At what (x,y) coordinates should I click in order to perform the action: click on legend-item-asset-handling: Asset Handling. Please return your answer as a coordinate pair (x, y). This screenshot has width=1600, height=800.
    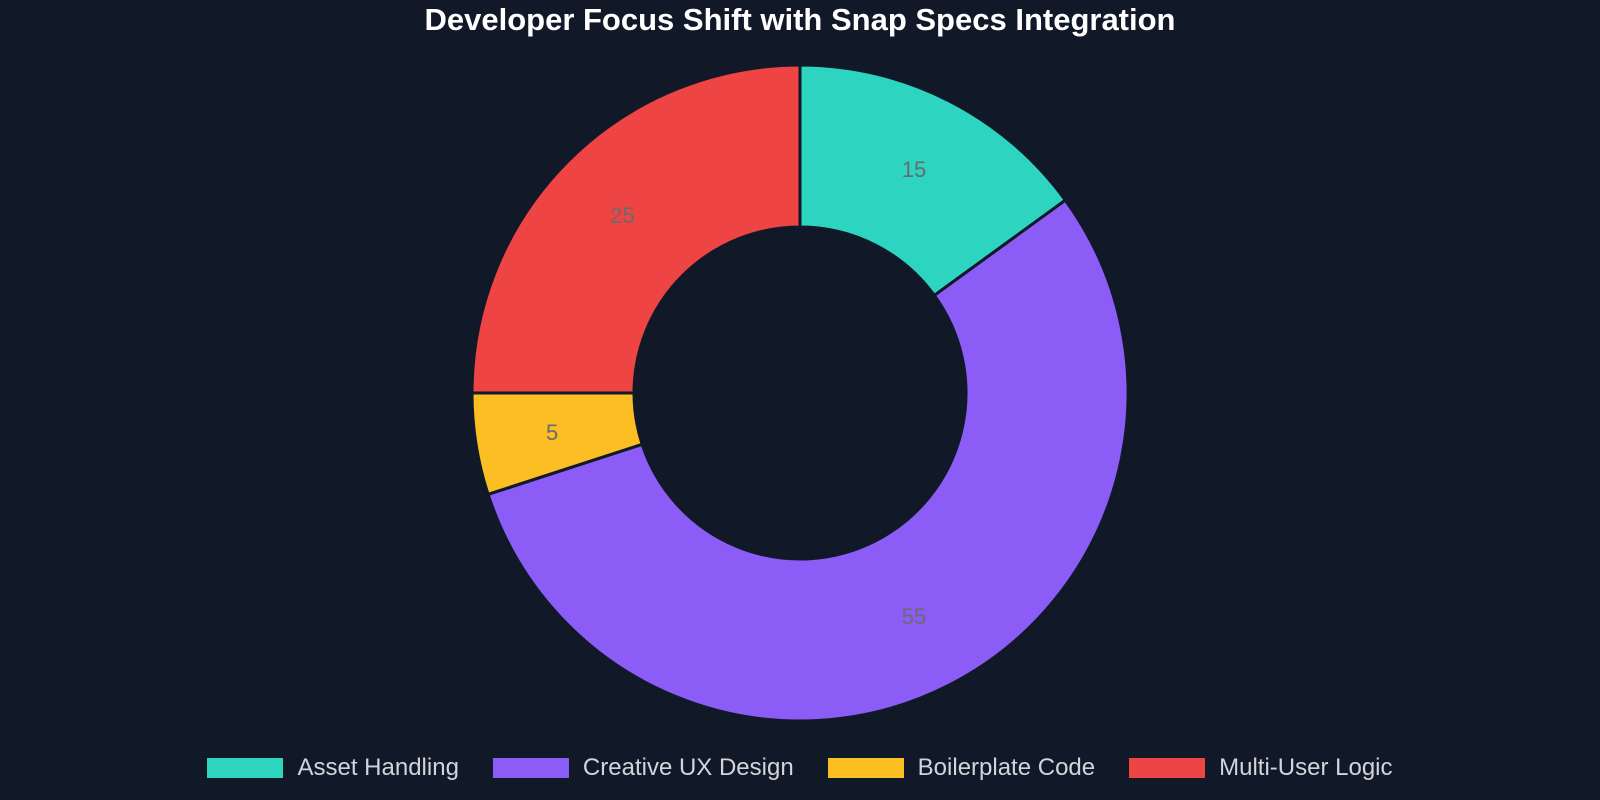
    Looking at the image, I should click on (333, 768).